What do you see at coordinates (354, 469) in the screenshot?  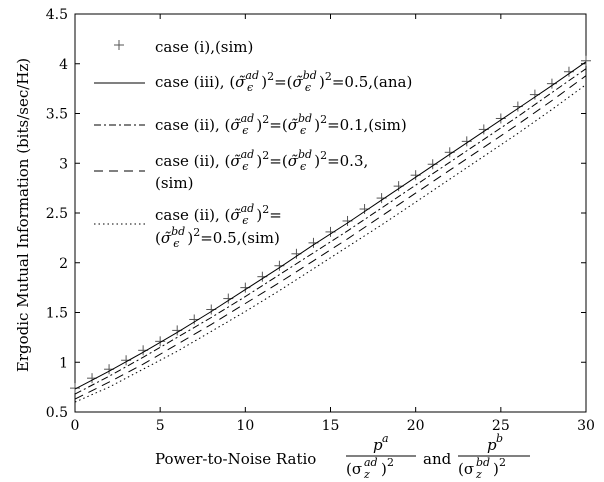 I see `frac1-den: (σ` at bounding box center [354, 469].